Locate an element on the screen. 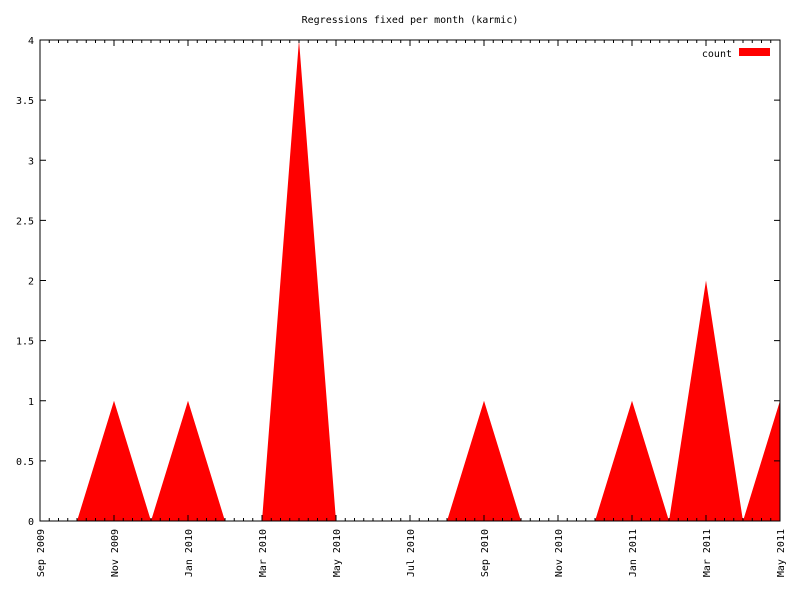 This screenshot has width=800, height=600. y-tick-label-2: 1 is located at coordinates (31, 402).